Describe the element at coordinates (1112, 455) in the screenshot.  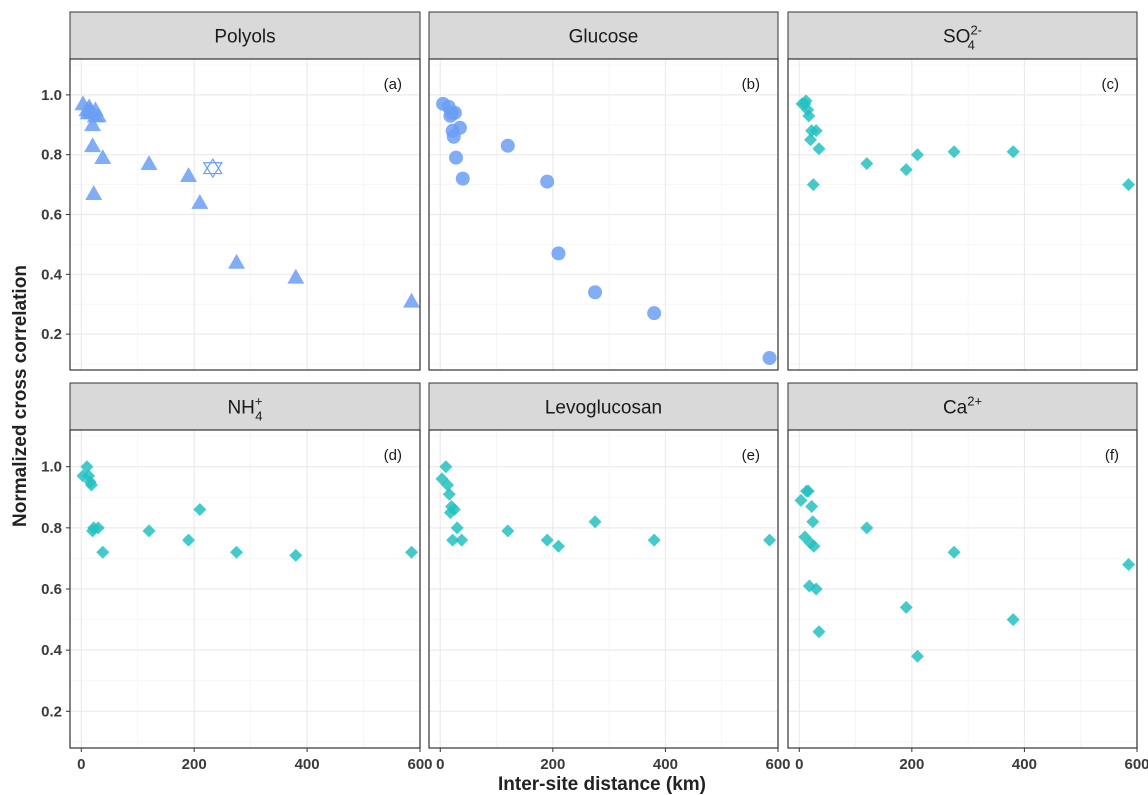
I see `panel-tag: (f)` at that location.